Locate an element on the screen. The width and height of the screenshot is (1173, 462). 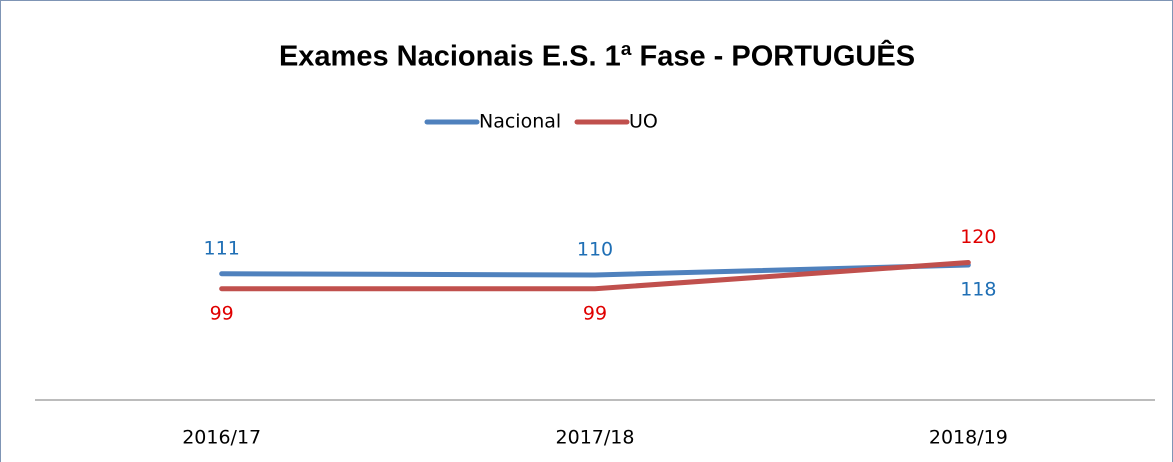
data-label: 120 is located at coordinates (978, 237).